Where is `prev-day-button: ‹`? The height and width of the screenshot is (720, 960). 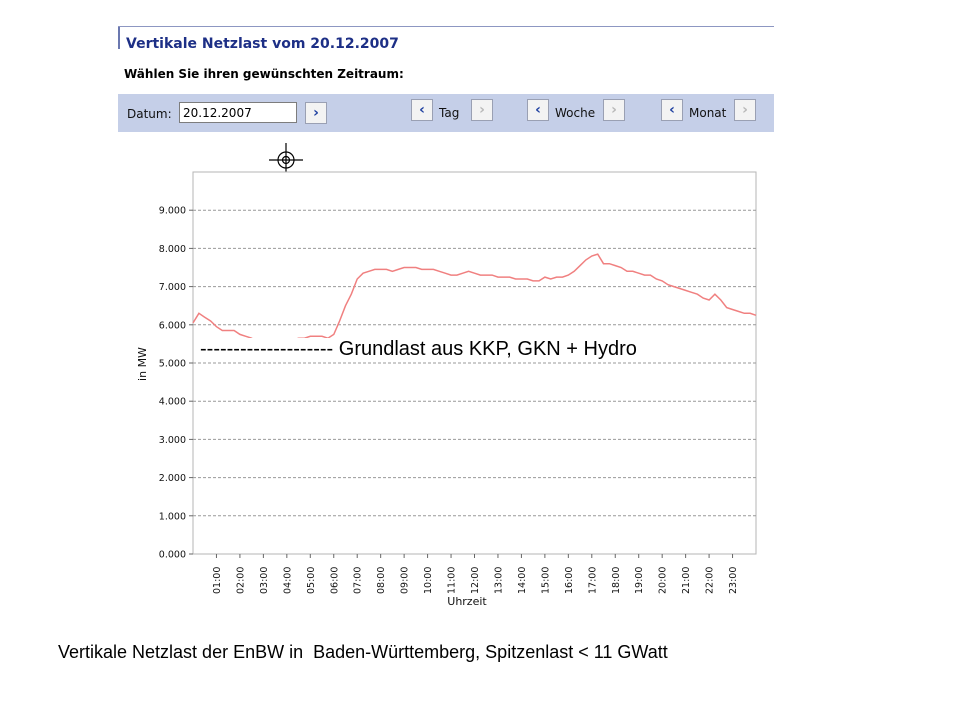
prev-day-button: ‹ is located at coordinates (422, 110).